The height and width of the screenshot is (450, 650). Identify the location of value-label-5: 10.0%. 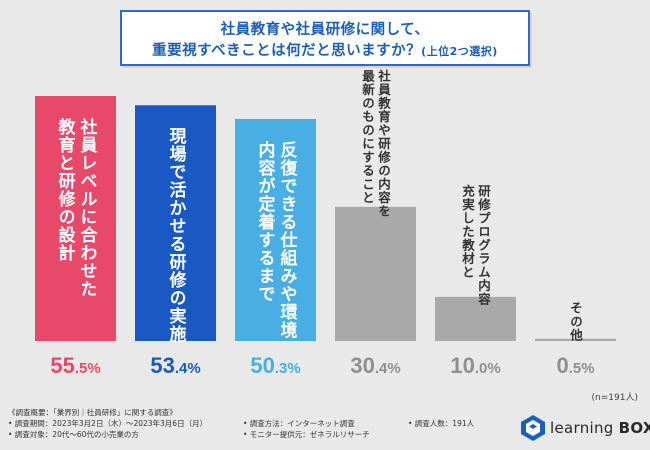
(475, 365).